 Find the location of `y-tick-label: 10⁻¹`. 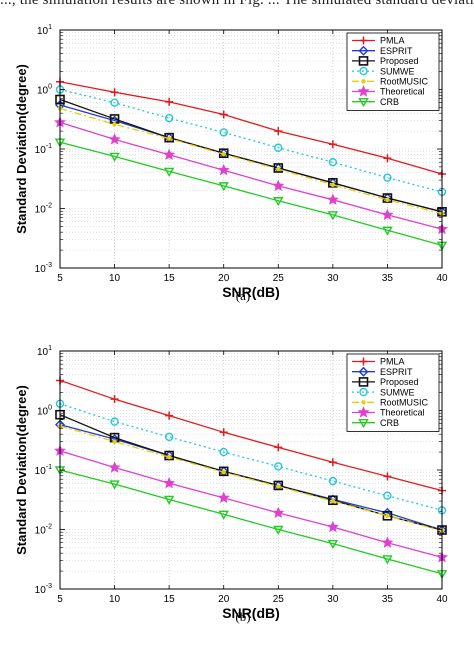

y-tick-label: 10⁻¹ is located at coordinates (43, 149).